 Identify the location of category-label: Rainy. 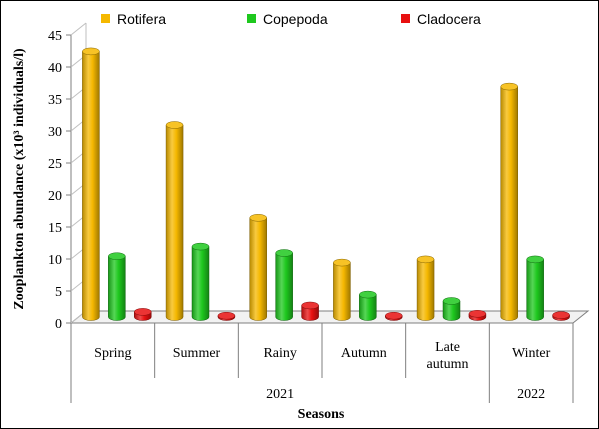
(279, 353).